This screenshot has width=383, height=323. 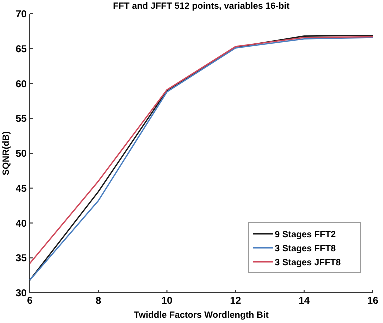 What do you see at coordinates (22, 120) in the screenshot?
I see `y-tick-label: 55` at bounding box center [22, 120].